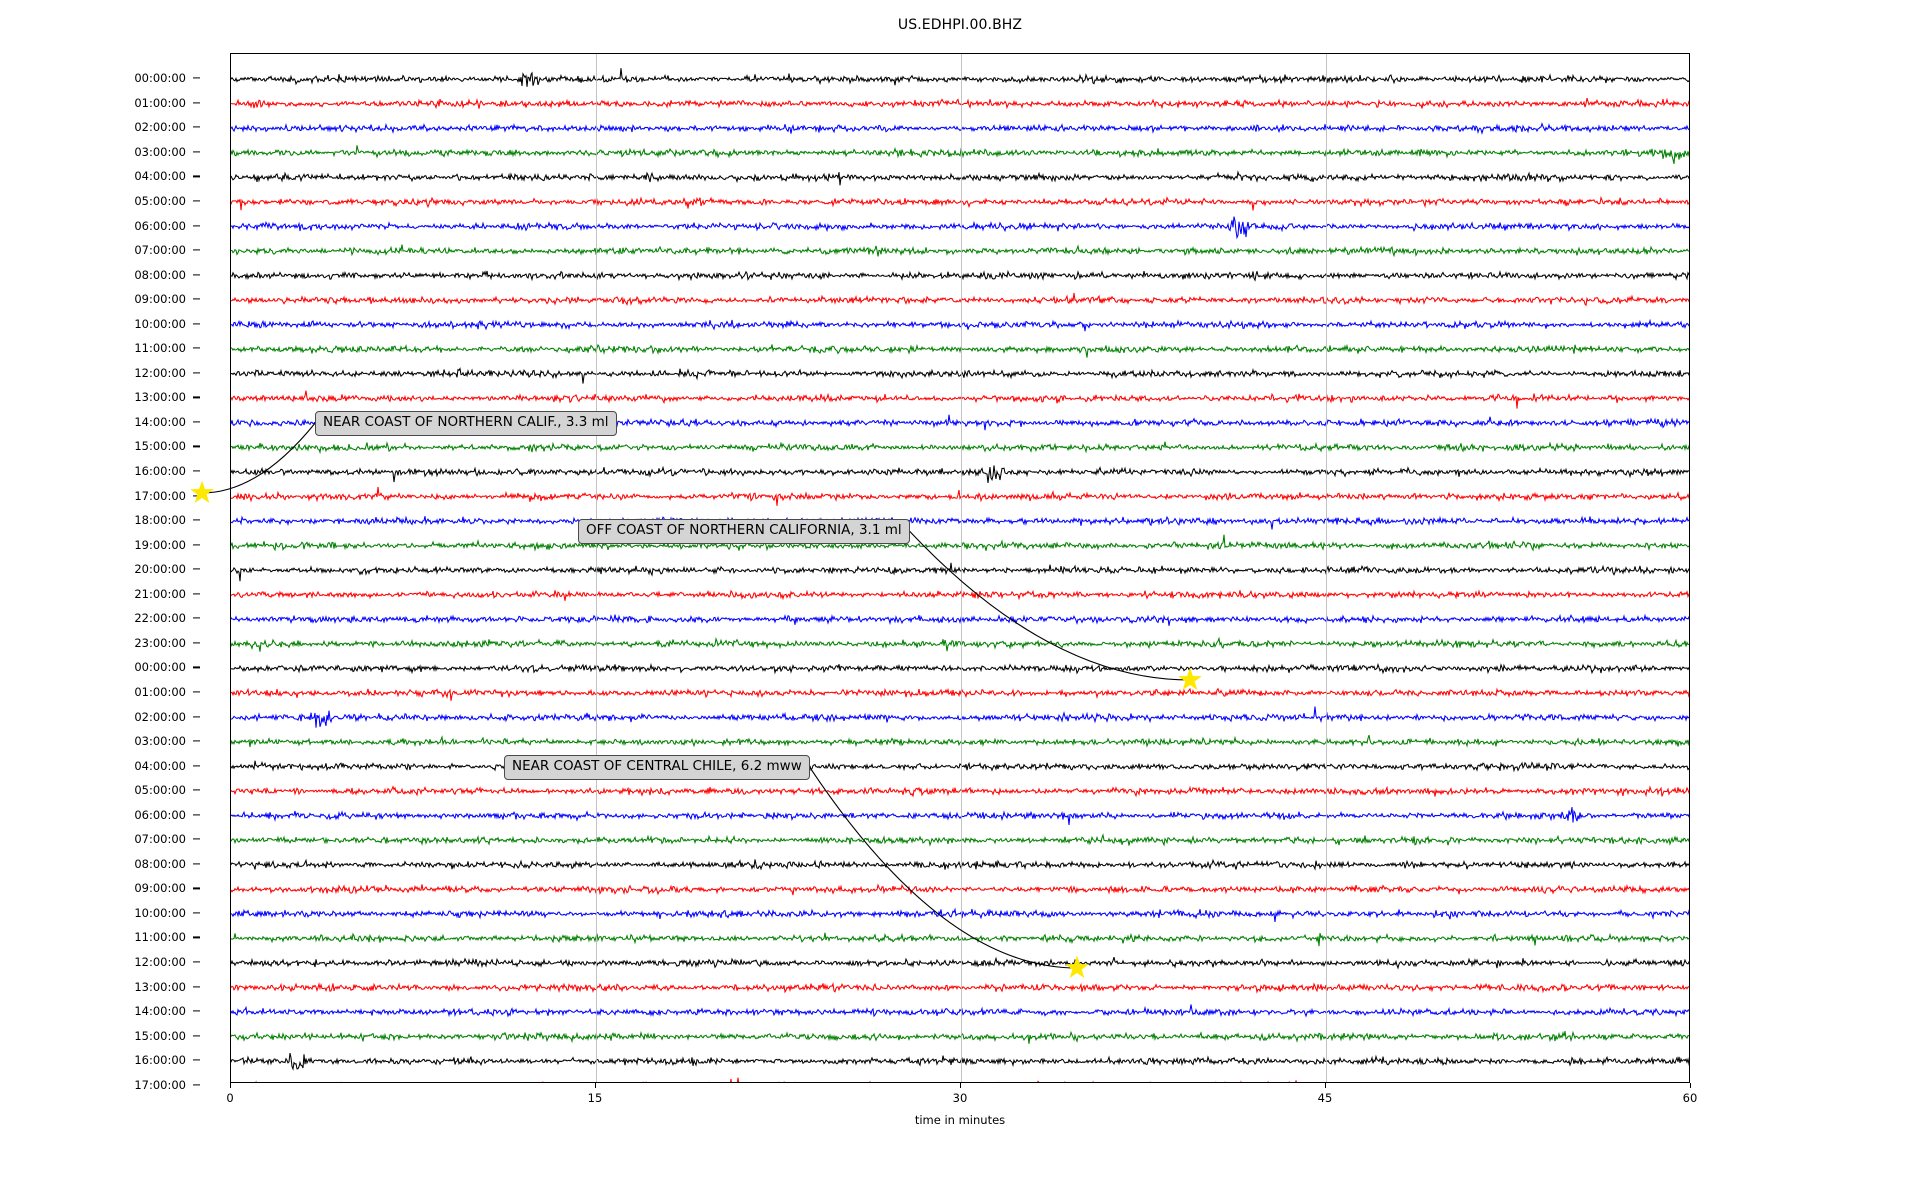 The height and width of the screenshot is (1200, 1920). I want to click on y-tick-label: 14:00:00, so click(160, 1011).